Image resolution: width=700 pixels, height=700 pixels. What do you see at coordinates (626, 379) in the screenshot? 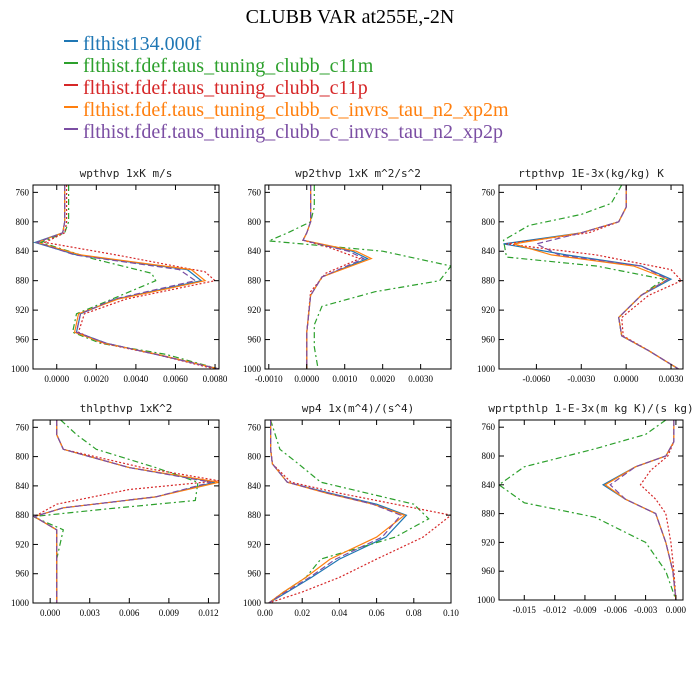
I see `panel-2-xtick-label-2: 0.0000` at bounding box center [626, 379].